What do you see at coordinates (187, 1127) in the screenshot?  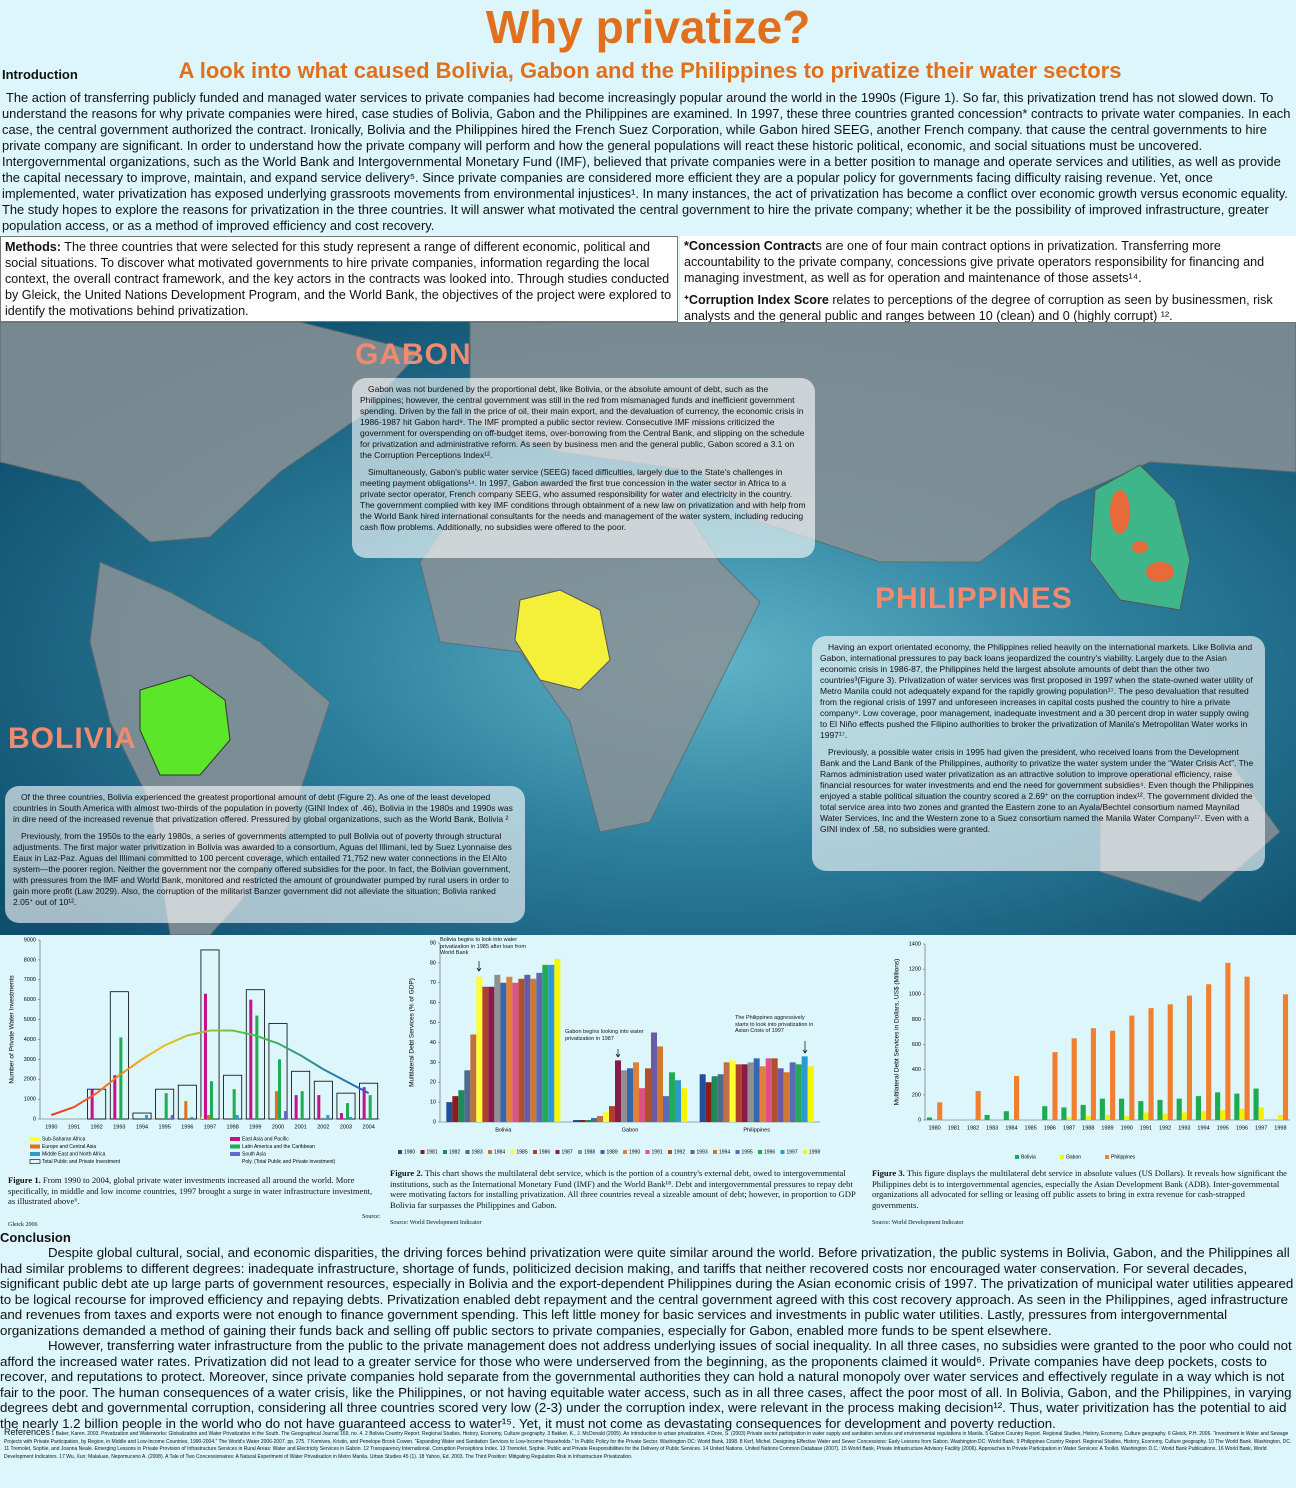 I see `x-tick-label: 1996` at bounding box center [187, 1127].